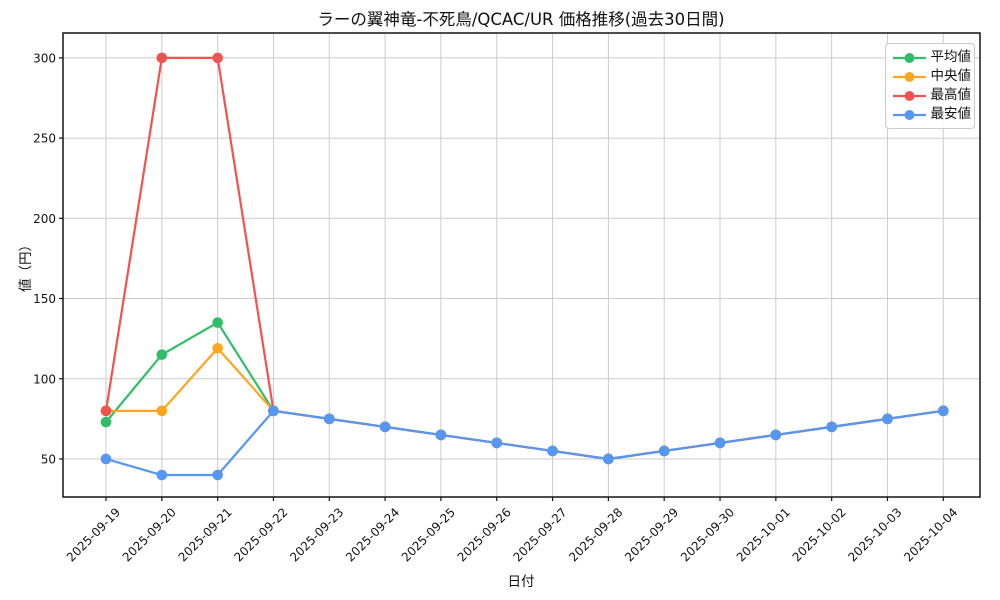  What do you see at coordinates (48, 459) in the screenshot?
I see `y-tick-label: 50` at bounding box center [48, 459].